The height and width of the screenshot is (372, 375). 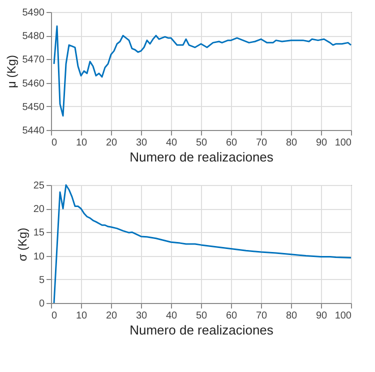 What do you see at coordinates (22, 245) in the screenshot?
I see `y-axis-title: σ (Kg)` at bounding box center [22, 245].